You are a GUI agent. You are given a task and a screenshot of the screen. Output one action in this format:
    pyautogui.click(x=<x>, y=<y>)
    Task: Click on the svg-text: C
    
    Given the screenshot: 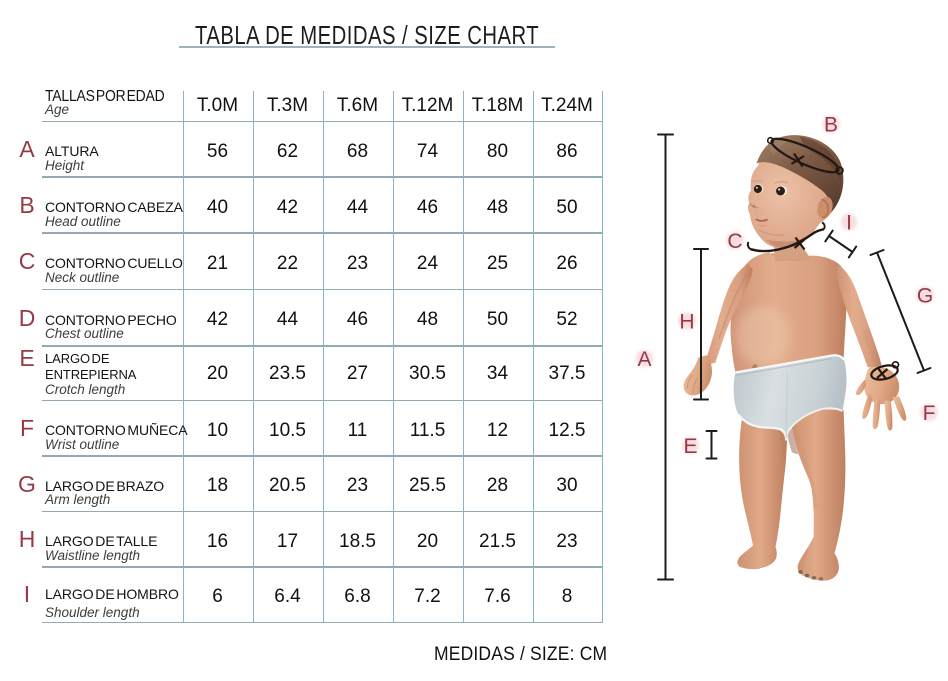 What is the action you would take?
    pyautogui.click(x=734, y=241)
    